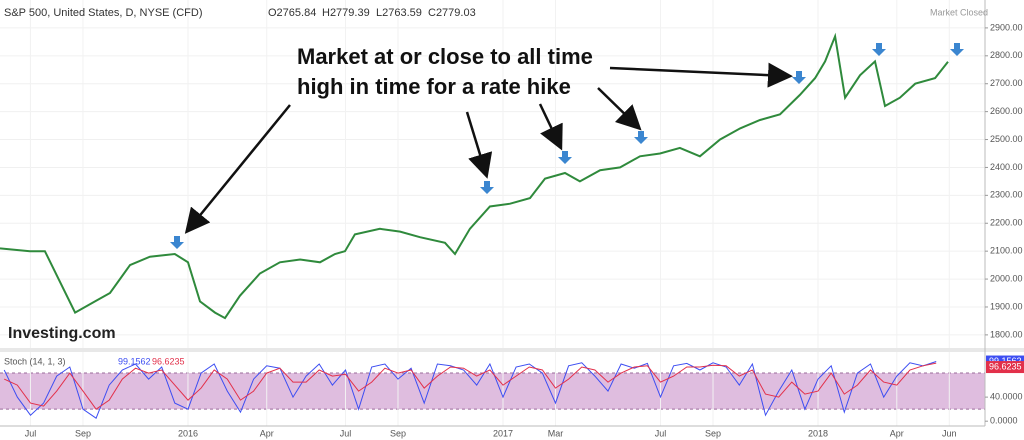 The image size is (1024, 440). I want to click on y-tick-label: 2900.00, so click(1006, 27).